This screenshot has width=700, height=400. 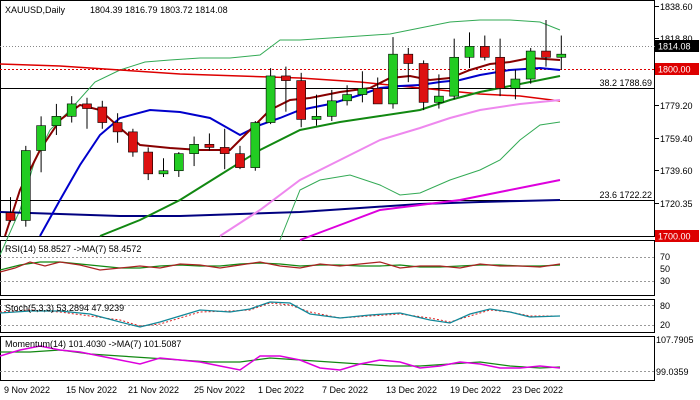 I want to click on date-label-25nov: 25 Nov 2022, so click(x=219, y=390).